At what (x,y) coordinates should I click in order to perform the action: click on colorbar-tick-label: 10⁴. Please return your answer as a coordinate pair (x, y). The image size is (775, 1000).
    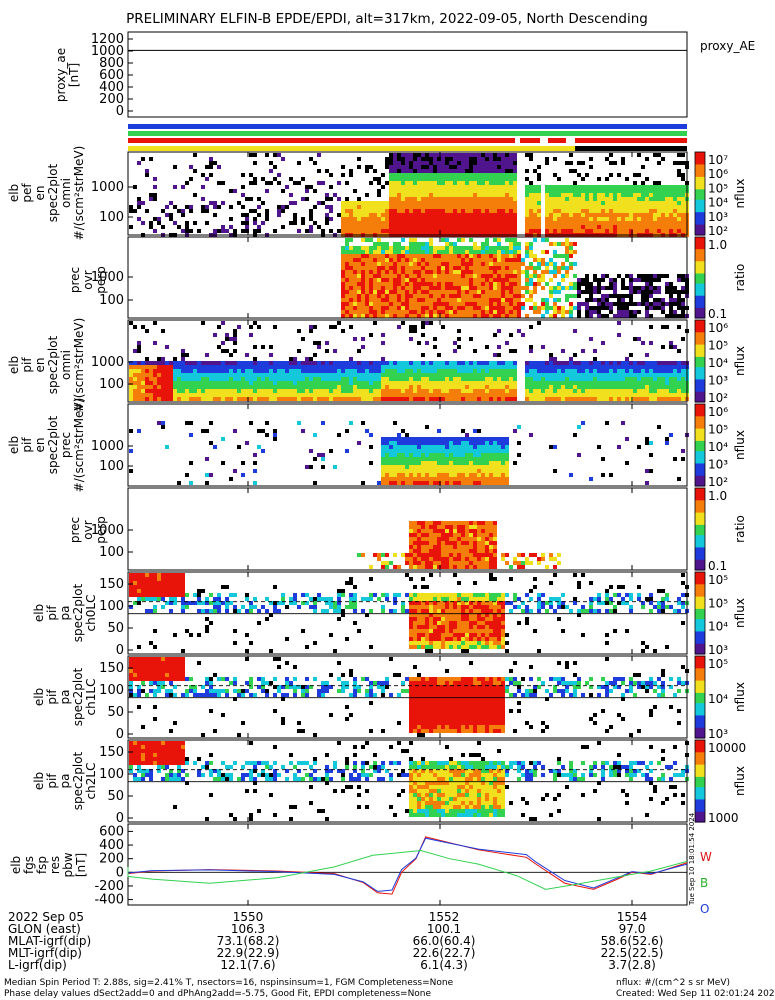
    Looking at the image, I should click on (718, 363).